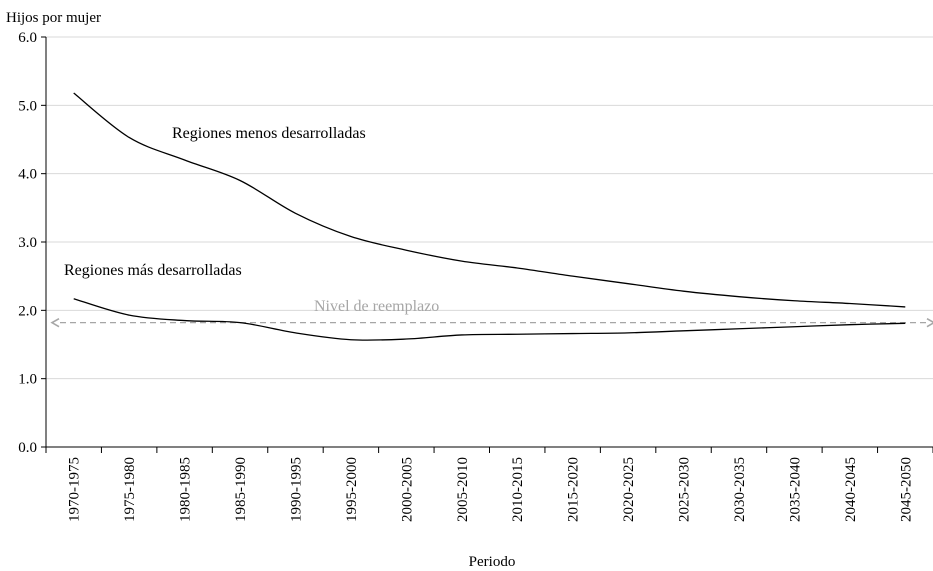 The height and width of the screenshot is (571, 933). Describe the element at coordinates (518, 489) in the screenshot. I see `x-tick-label: 2010-2015` at that location.